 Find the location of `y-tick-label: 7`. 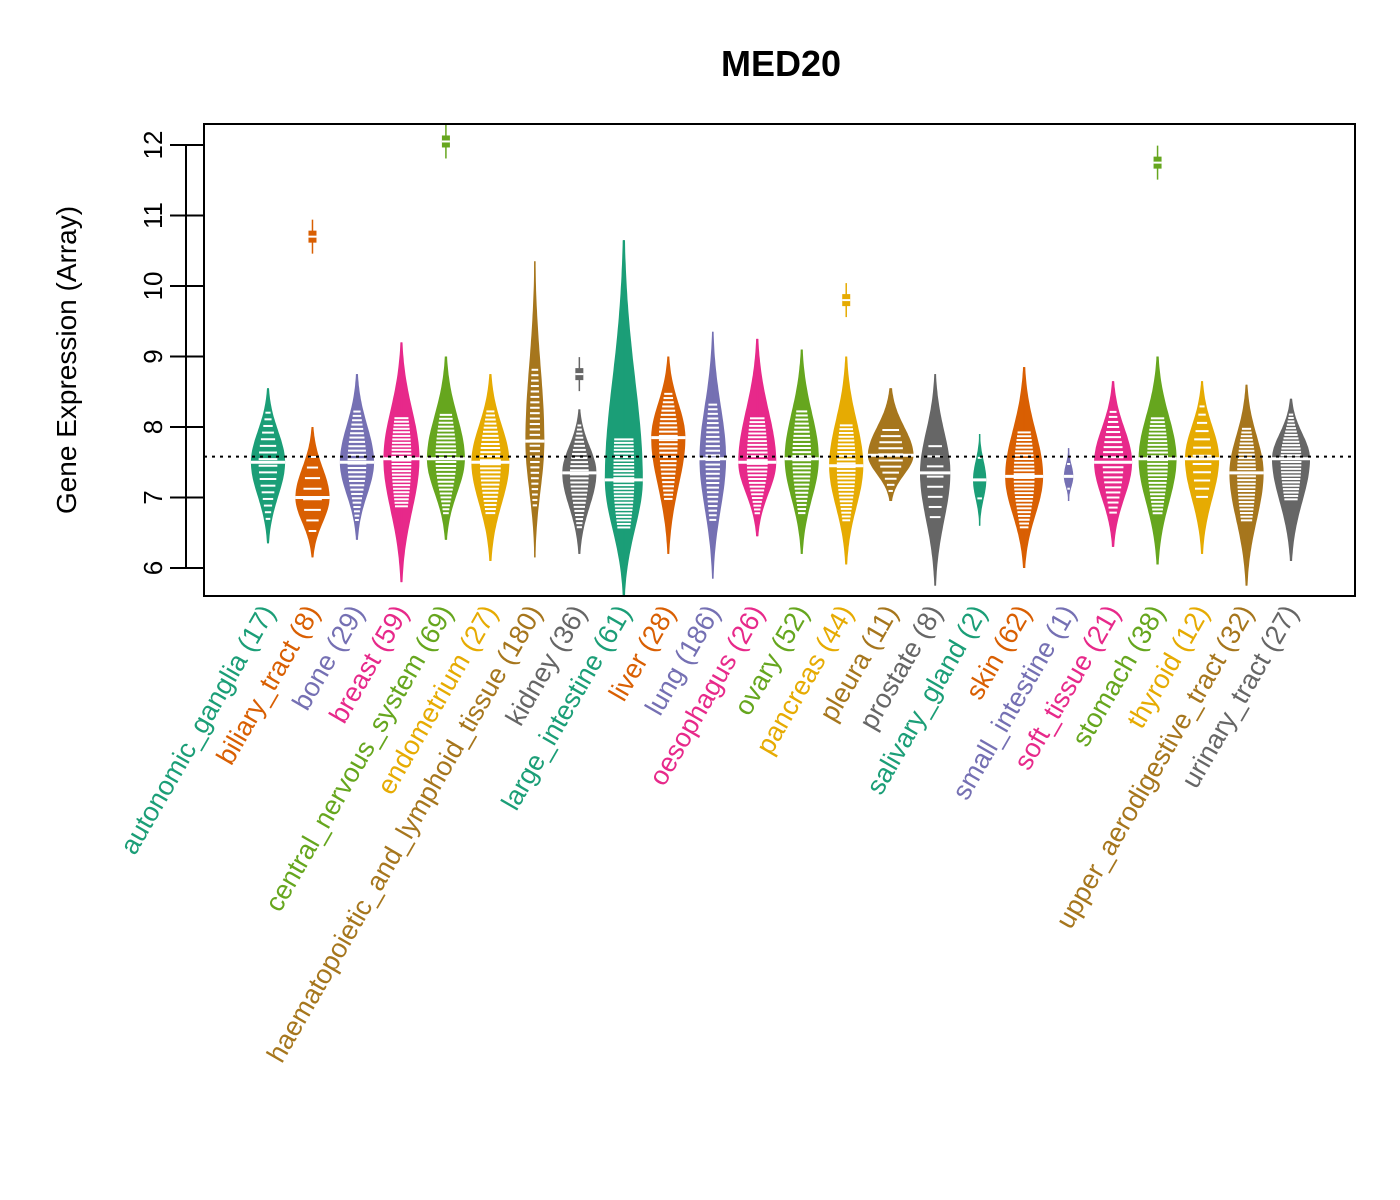

y-tick-label: 7 is located at coordinates (153, 497).